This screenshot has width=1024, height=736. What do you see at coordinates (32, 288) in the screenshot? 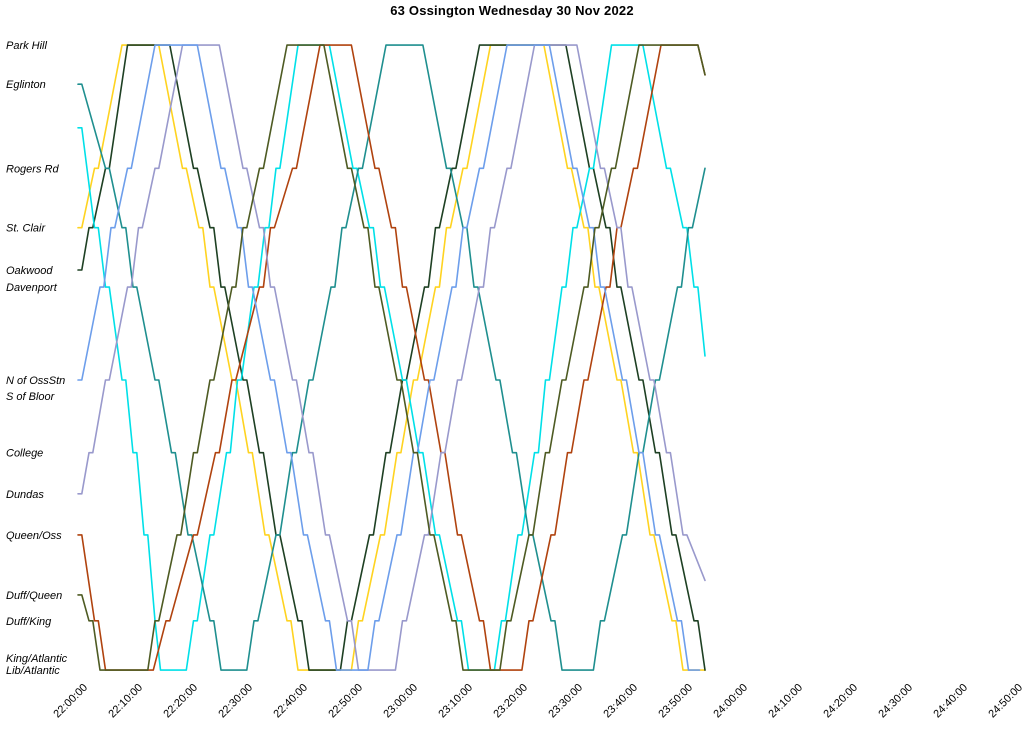
I see `y-axis-label: Davenport` at bounding box center [32, 288].